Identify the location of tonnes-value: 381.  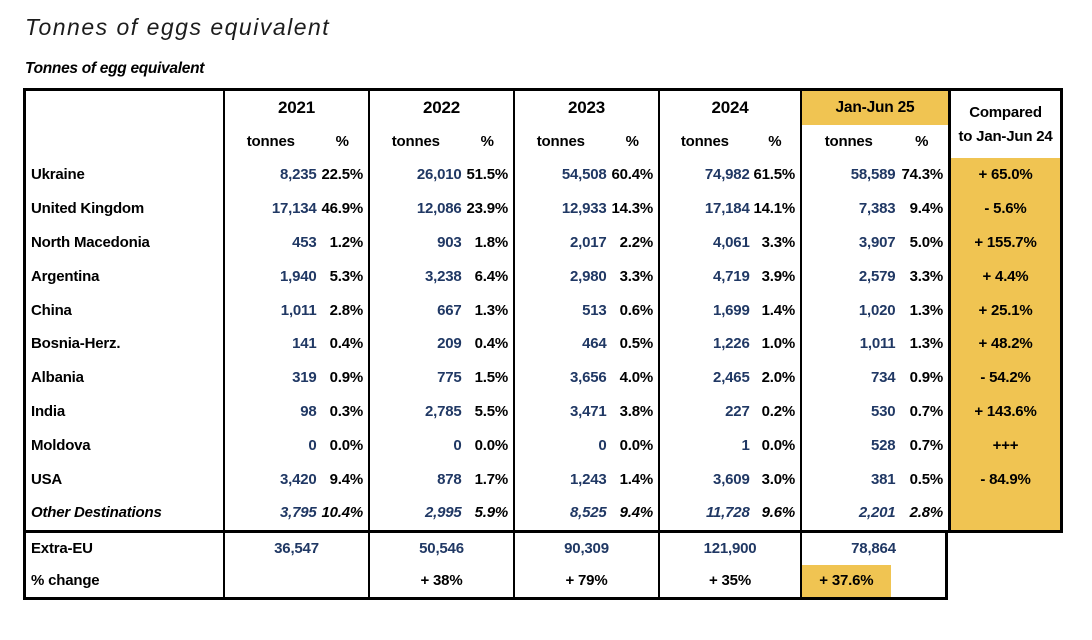
(883, 479).